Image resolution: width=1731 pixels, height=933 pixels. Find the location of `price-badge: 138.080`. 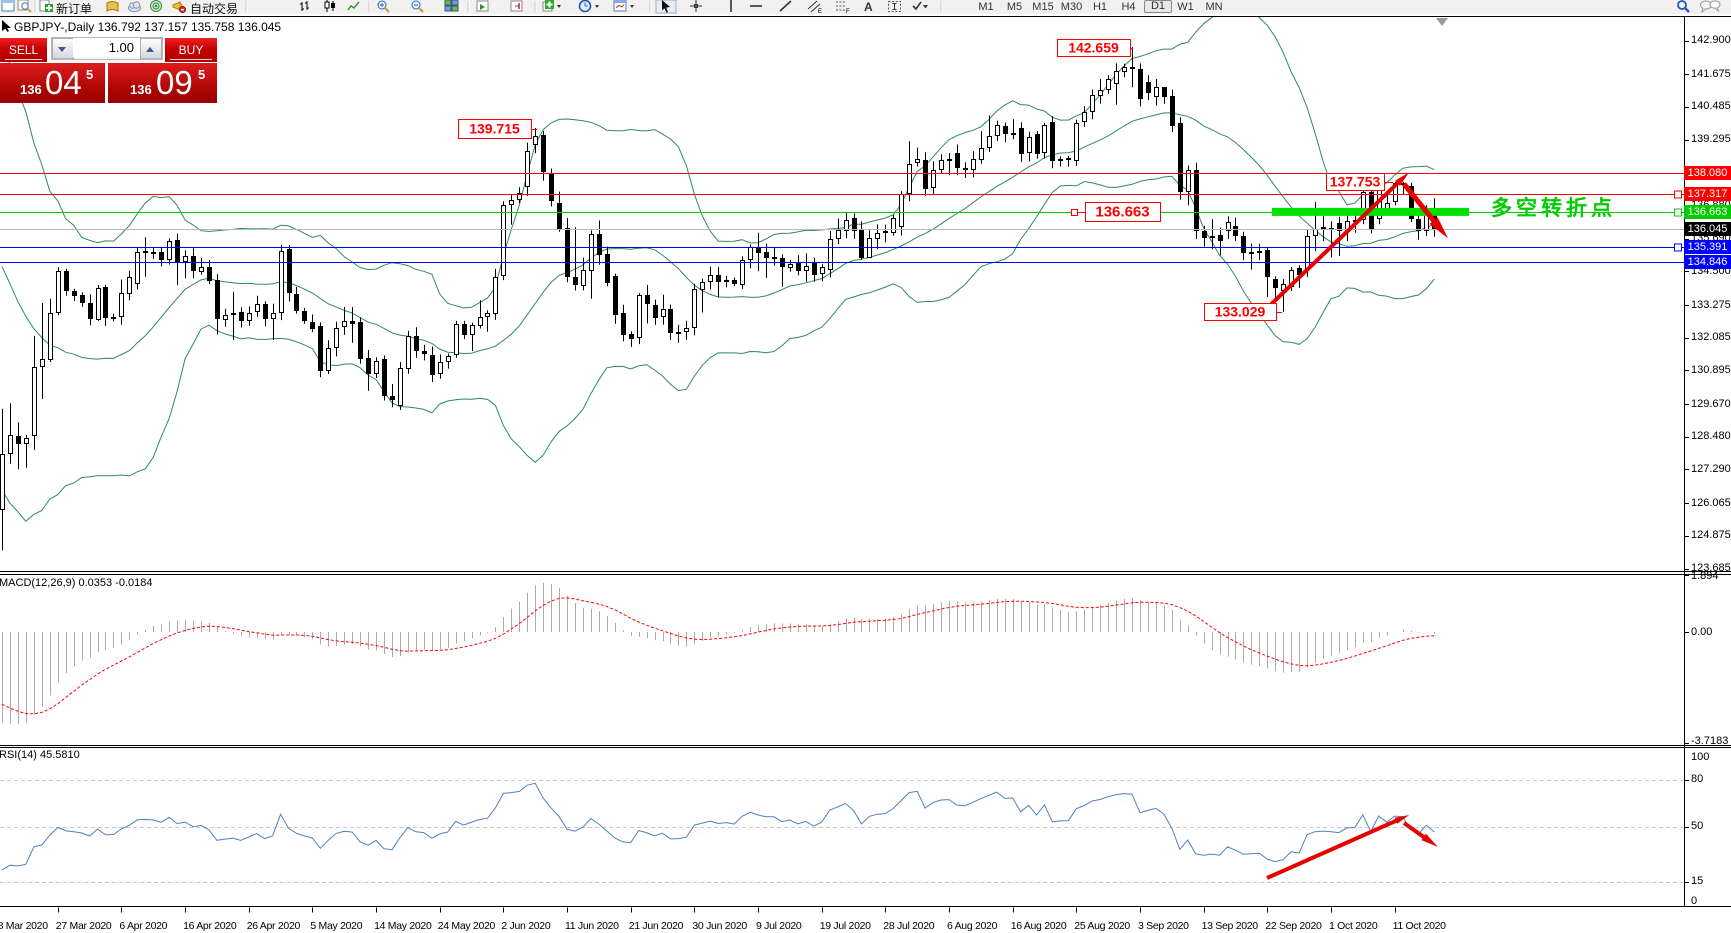

price-badge: 138.080 is located at coordinates (1707, 172).